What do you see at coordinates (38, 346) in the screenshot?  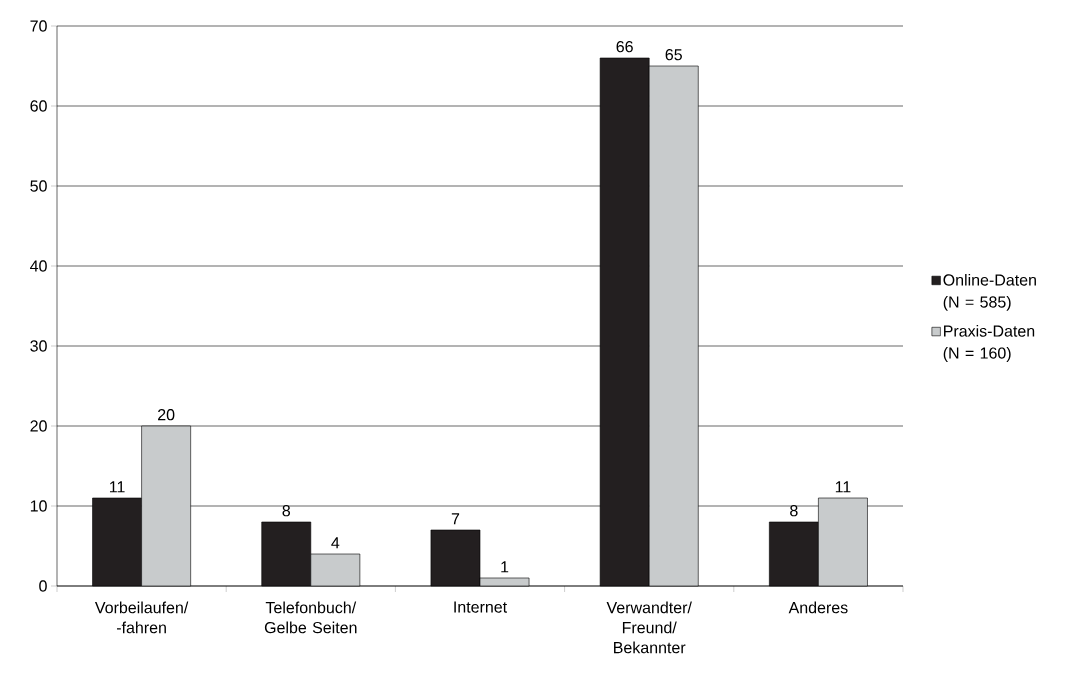 I see `y-tick-label: 30` at bounding box center [38, 346].